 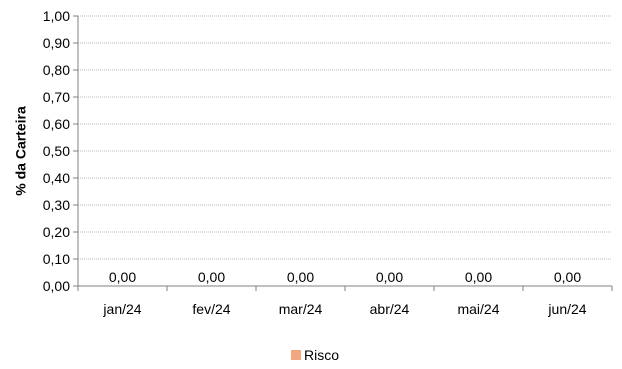 What do you see at coordinates (56, 16) in the screenshot?
I see `y-tick-label: 1,00` at bounding box center [56, 16].